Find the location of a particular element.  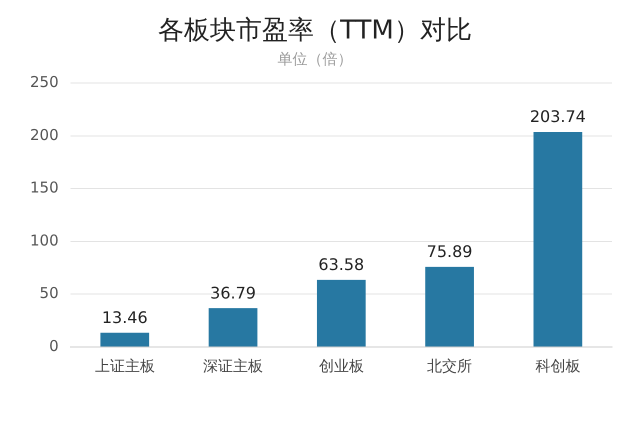

x-tick-label: 科创板 is located at coordinates (557, 365).